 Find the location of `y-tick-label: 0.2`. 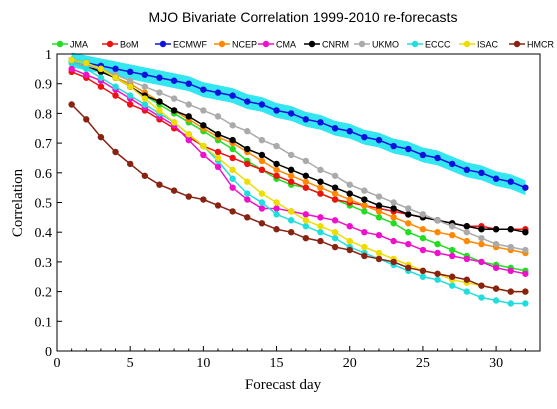

y-tick-label: 0.2 is located at coordinates (44, 293).